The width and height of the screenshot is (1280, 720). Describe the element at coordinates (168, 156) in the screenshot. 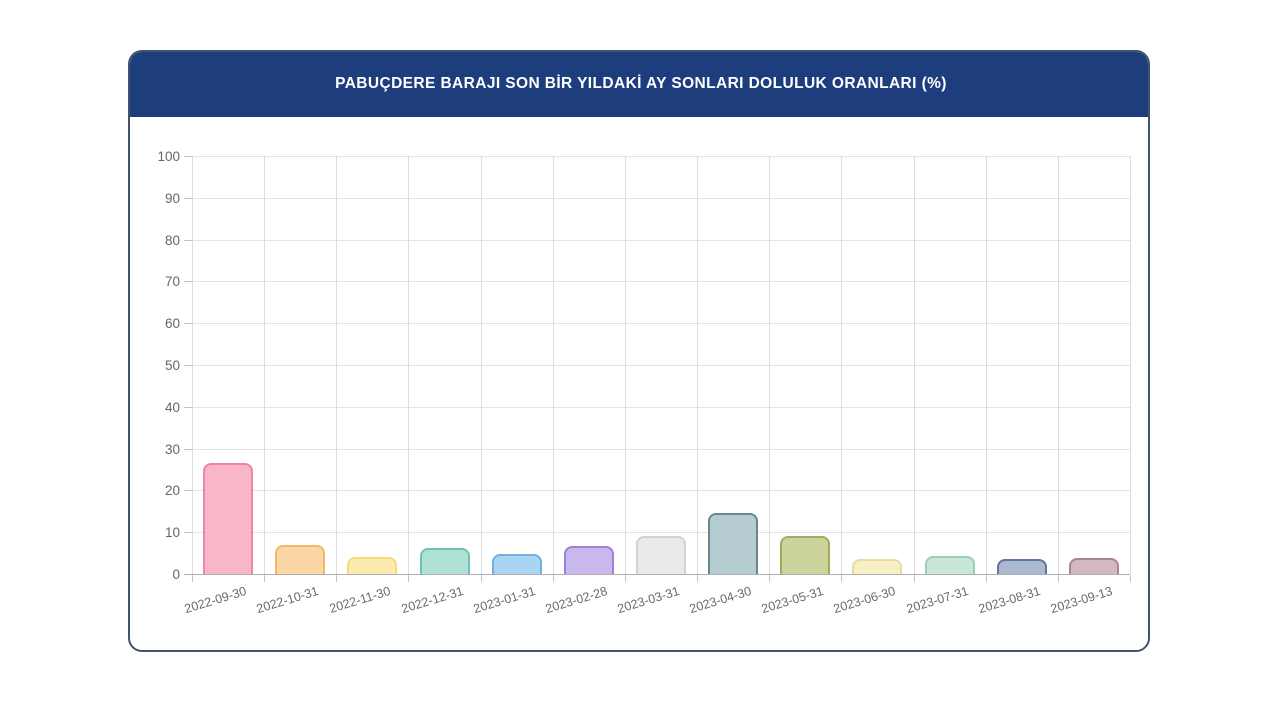

I see `y-axis-label: 100` at that location.